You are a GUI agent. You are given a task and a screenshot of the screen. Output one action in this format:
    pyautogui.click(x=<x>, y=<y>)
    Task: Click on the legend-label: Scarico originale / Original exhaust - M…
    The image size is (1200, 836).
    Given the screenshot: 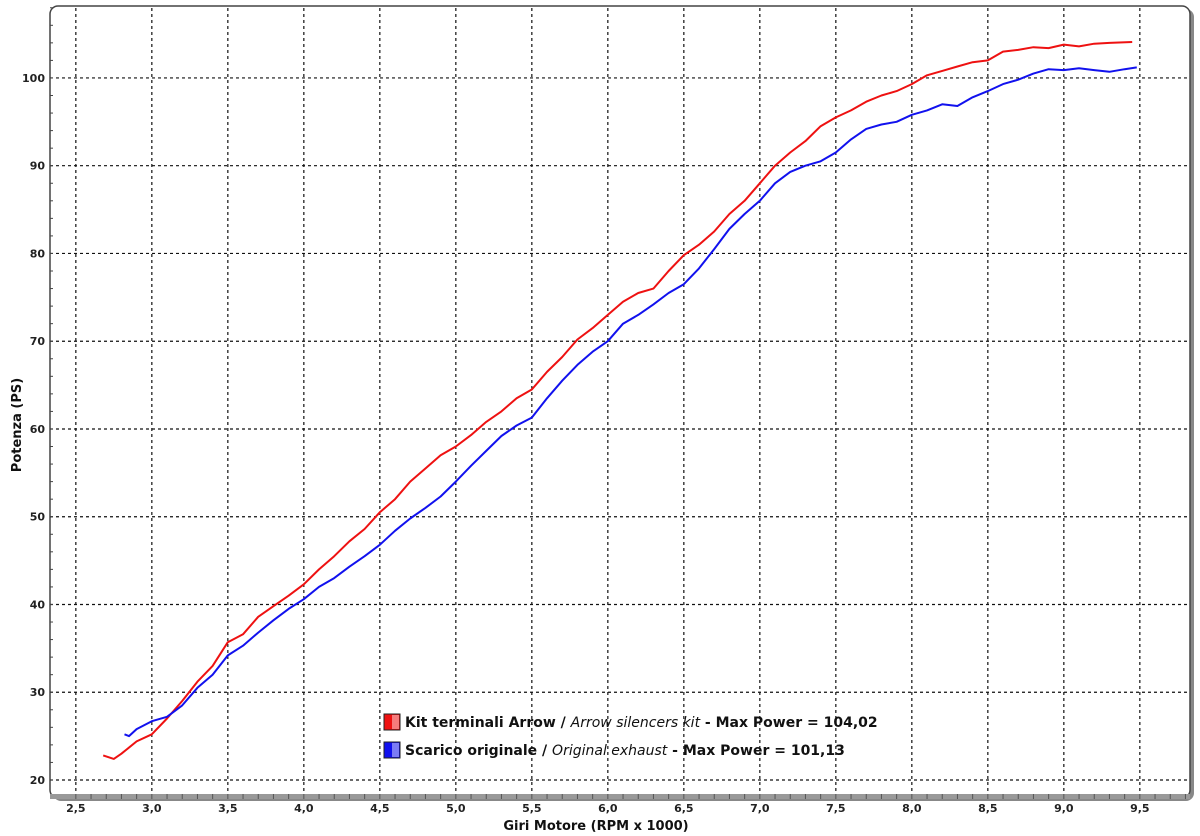 What is the action you would take?
    pyautogui.click(x=625, y=751)
    